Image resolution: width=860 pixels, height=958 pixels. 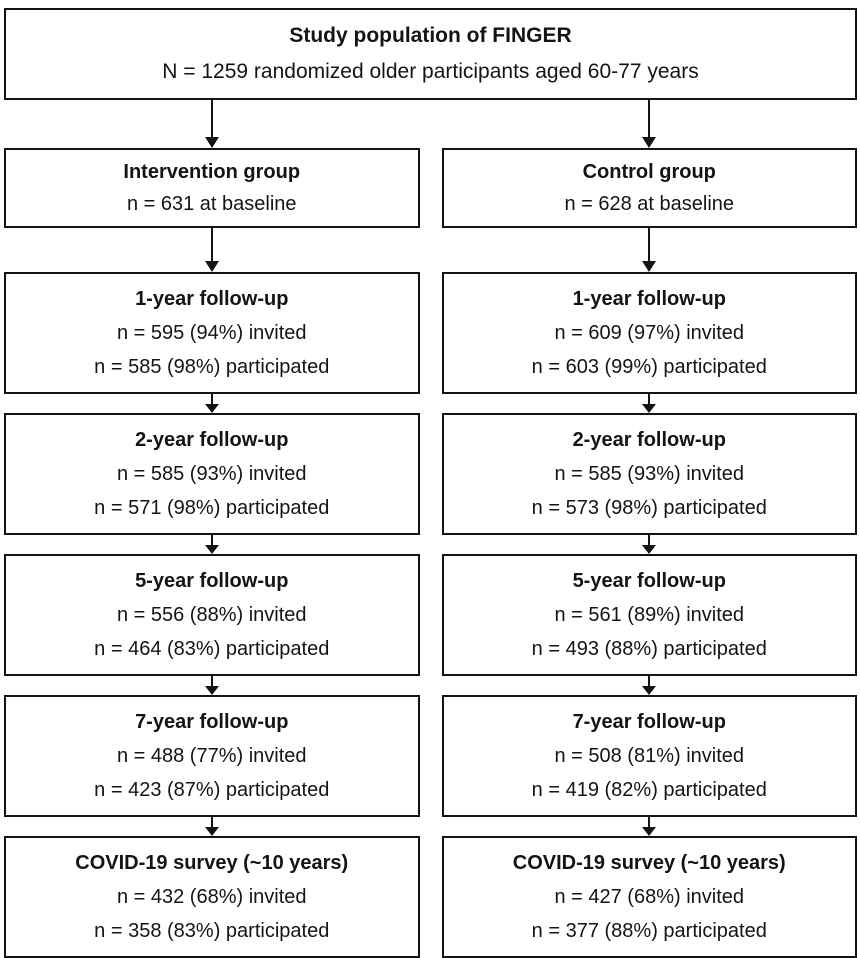 I want to click on stage-participated: n = 423 (87%) participated, so click(x=212, y=790).